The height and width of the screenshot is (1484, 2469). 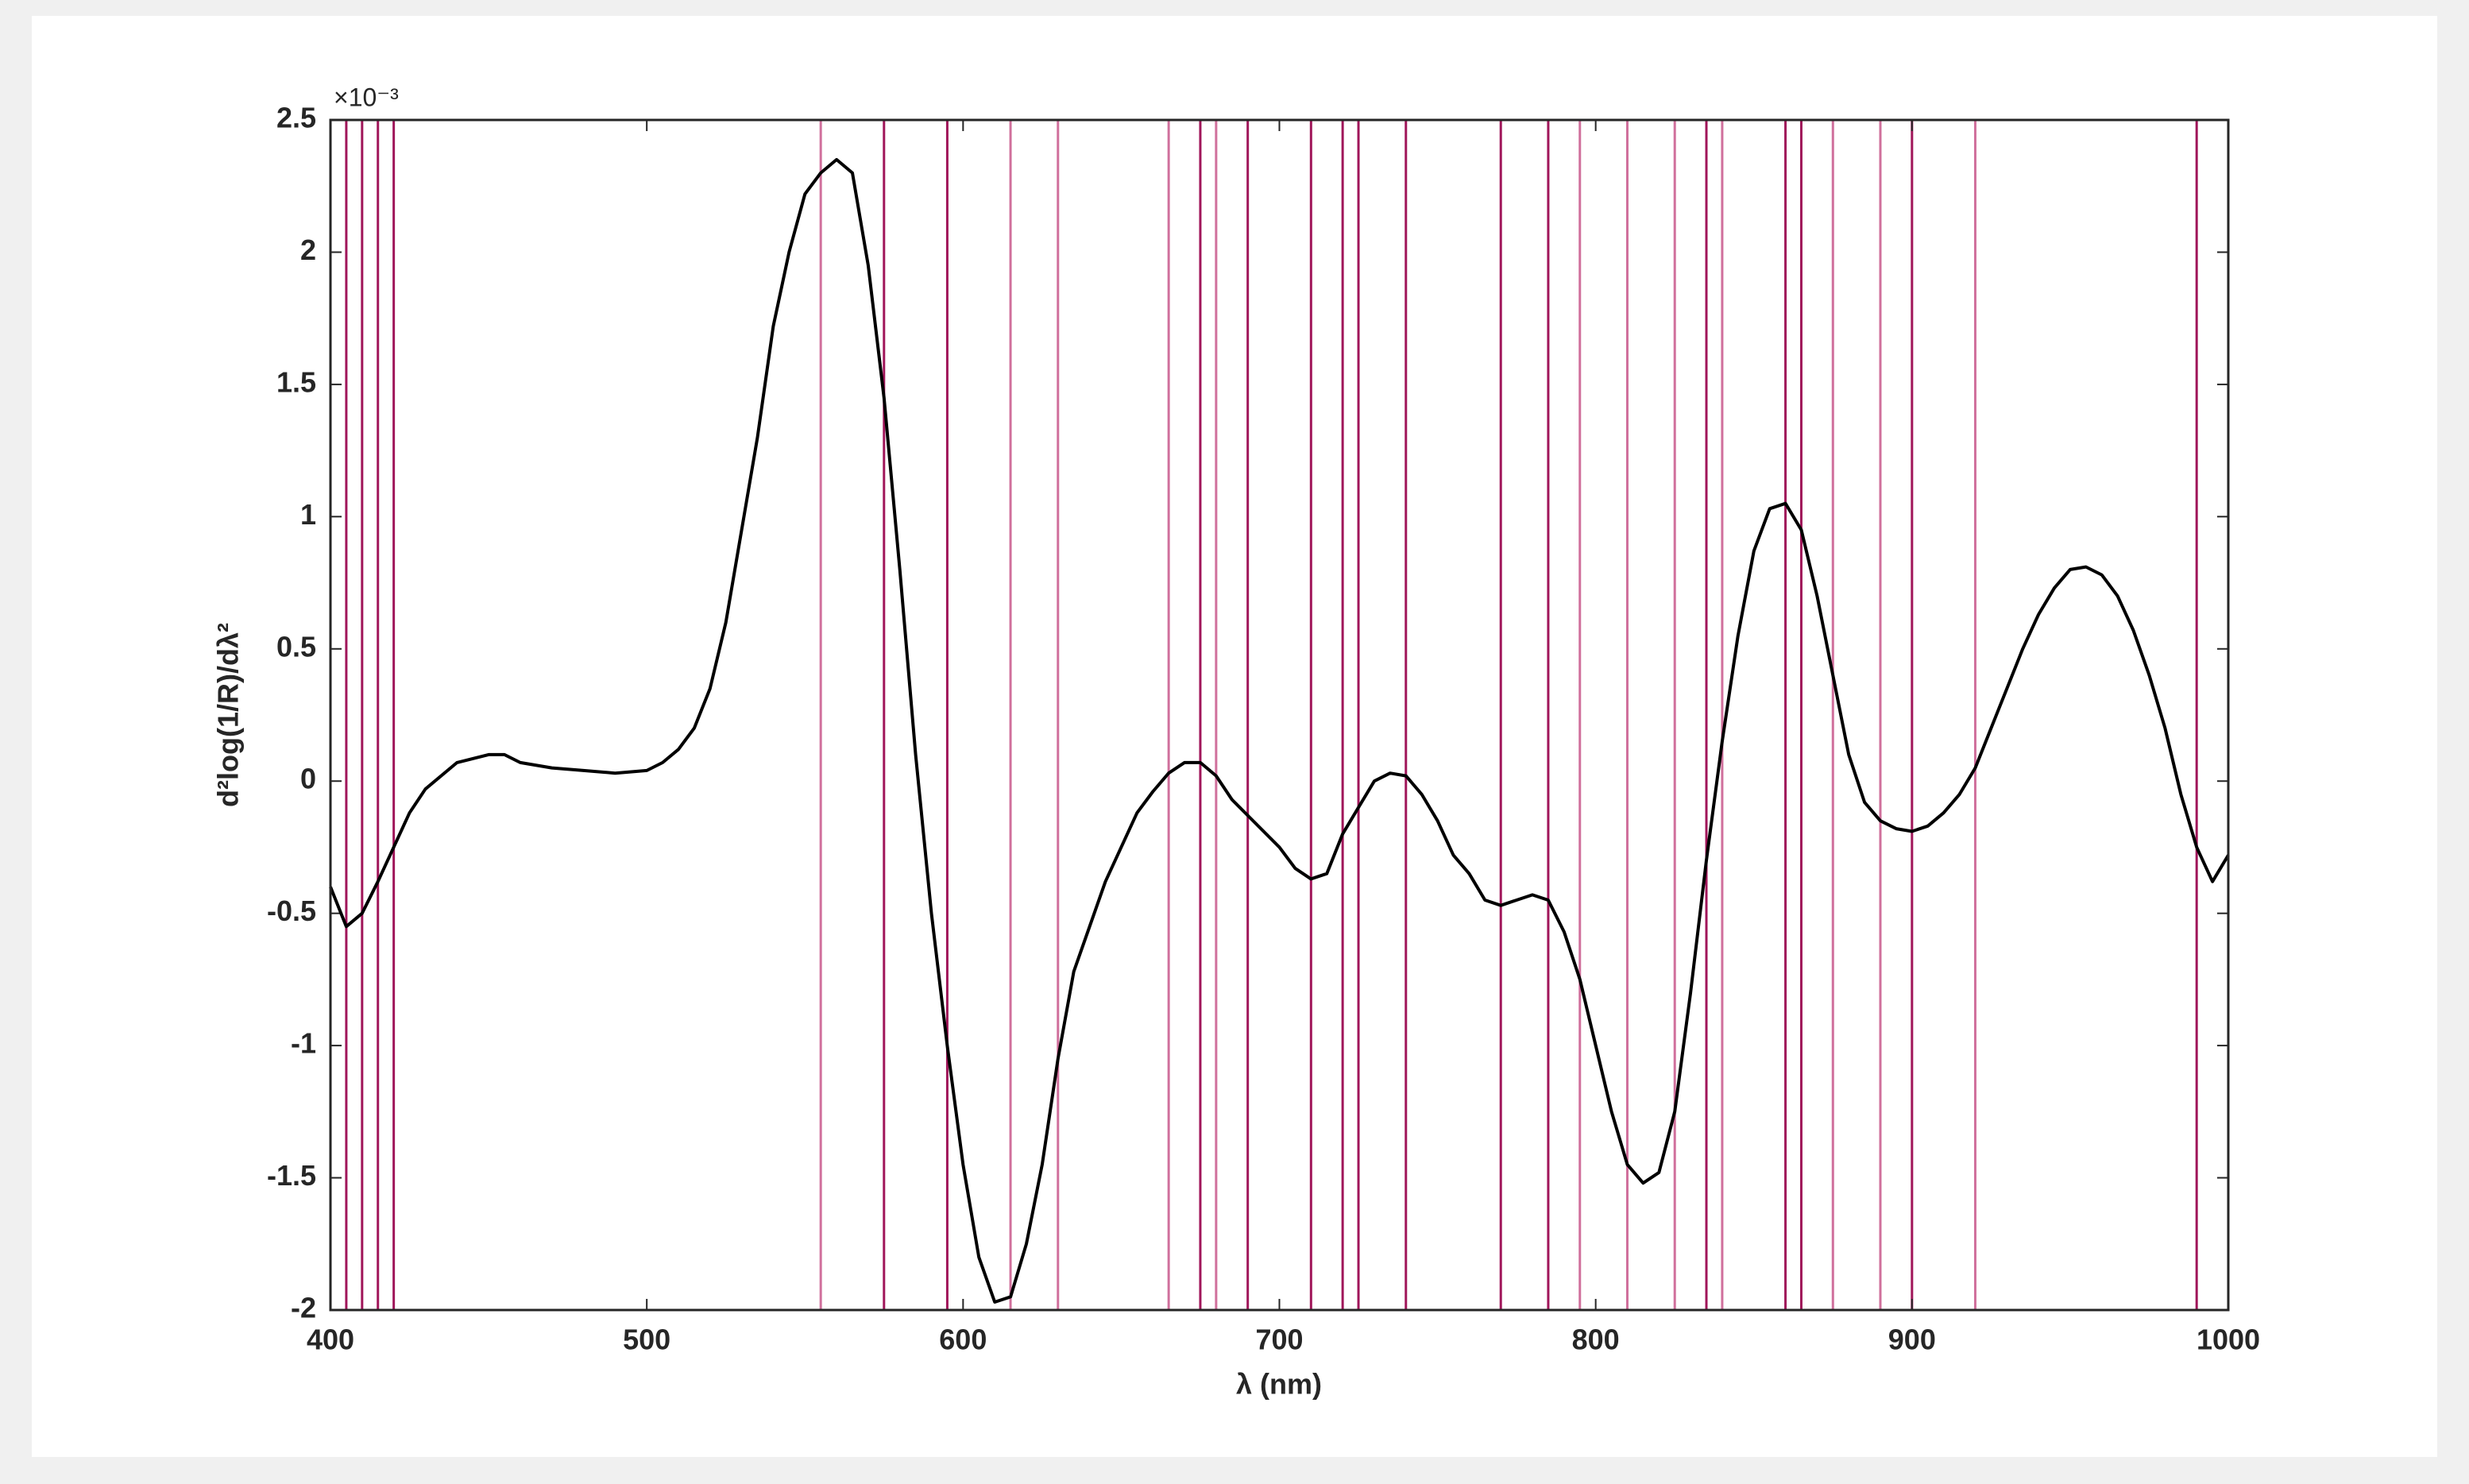 What do you see at coordinates (308, 250) in the screenshot?
I see `y-tick-label: 2` at bounding box center [308, 250].